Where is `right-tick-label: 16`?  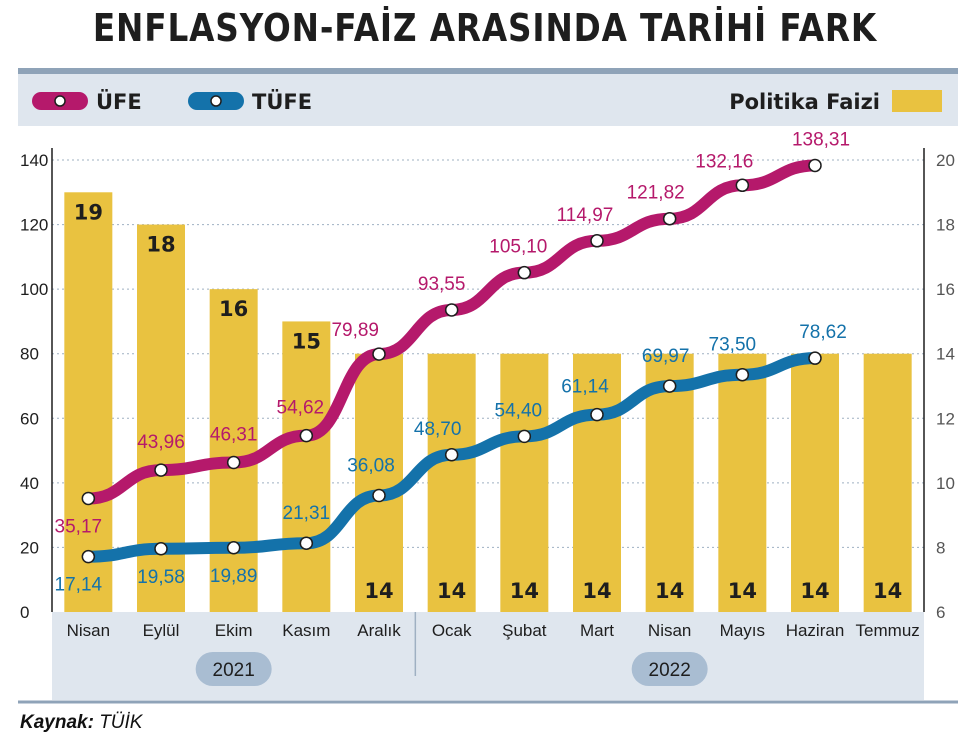 right-tick-label: 16 is located at coordinates (945, 289).